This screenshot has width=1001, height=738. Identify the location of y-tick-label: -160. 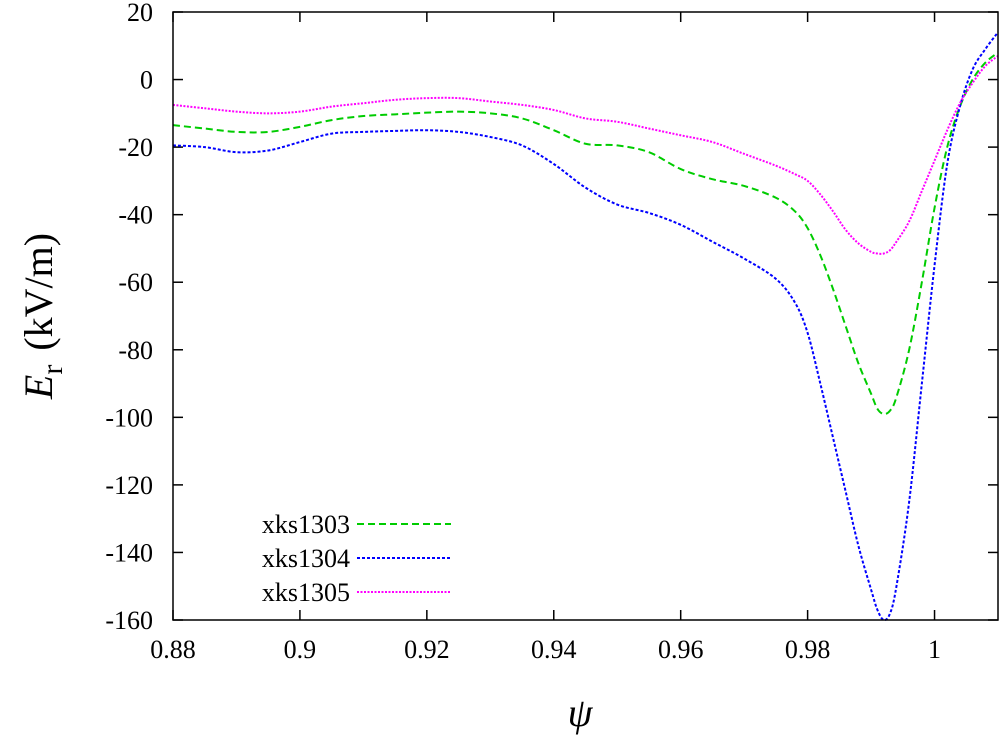
(129, 620).